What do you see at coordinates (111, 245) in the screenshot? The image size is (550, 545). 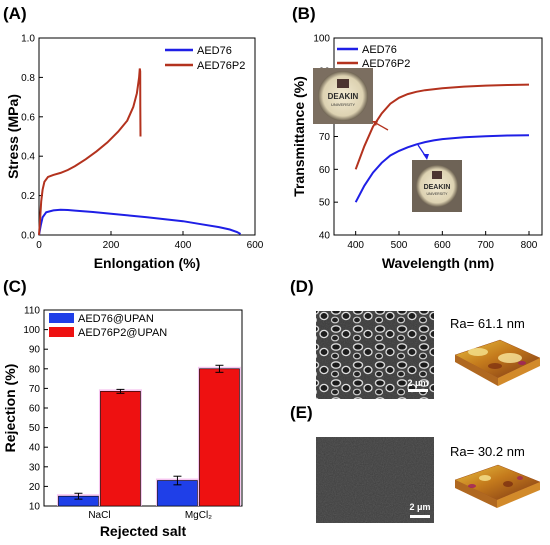 I see `x-tick-label: 200` at bounding box center [111, 245].